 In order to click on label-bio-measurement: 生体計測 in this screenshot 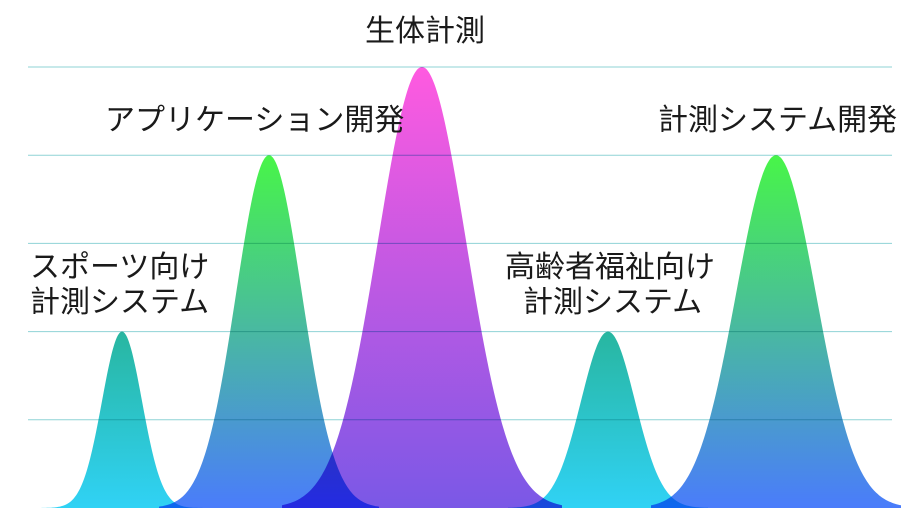, I will do `click(425, 31)`.